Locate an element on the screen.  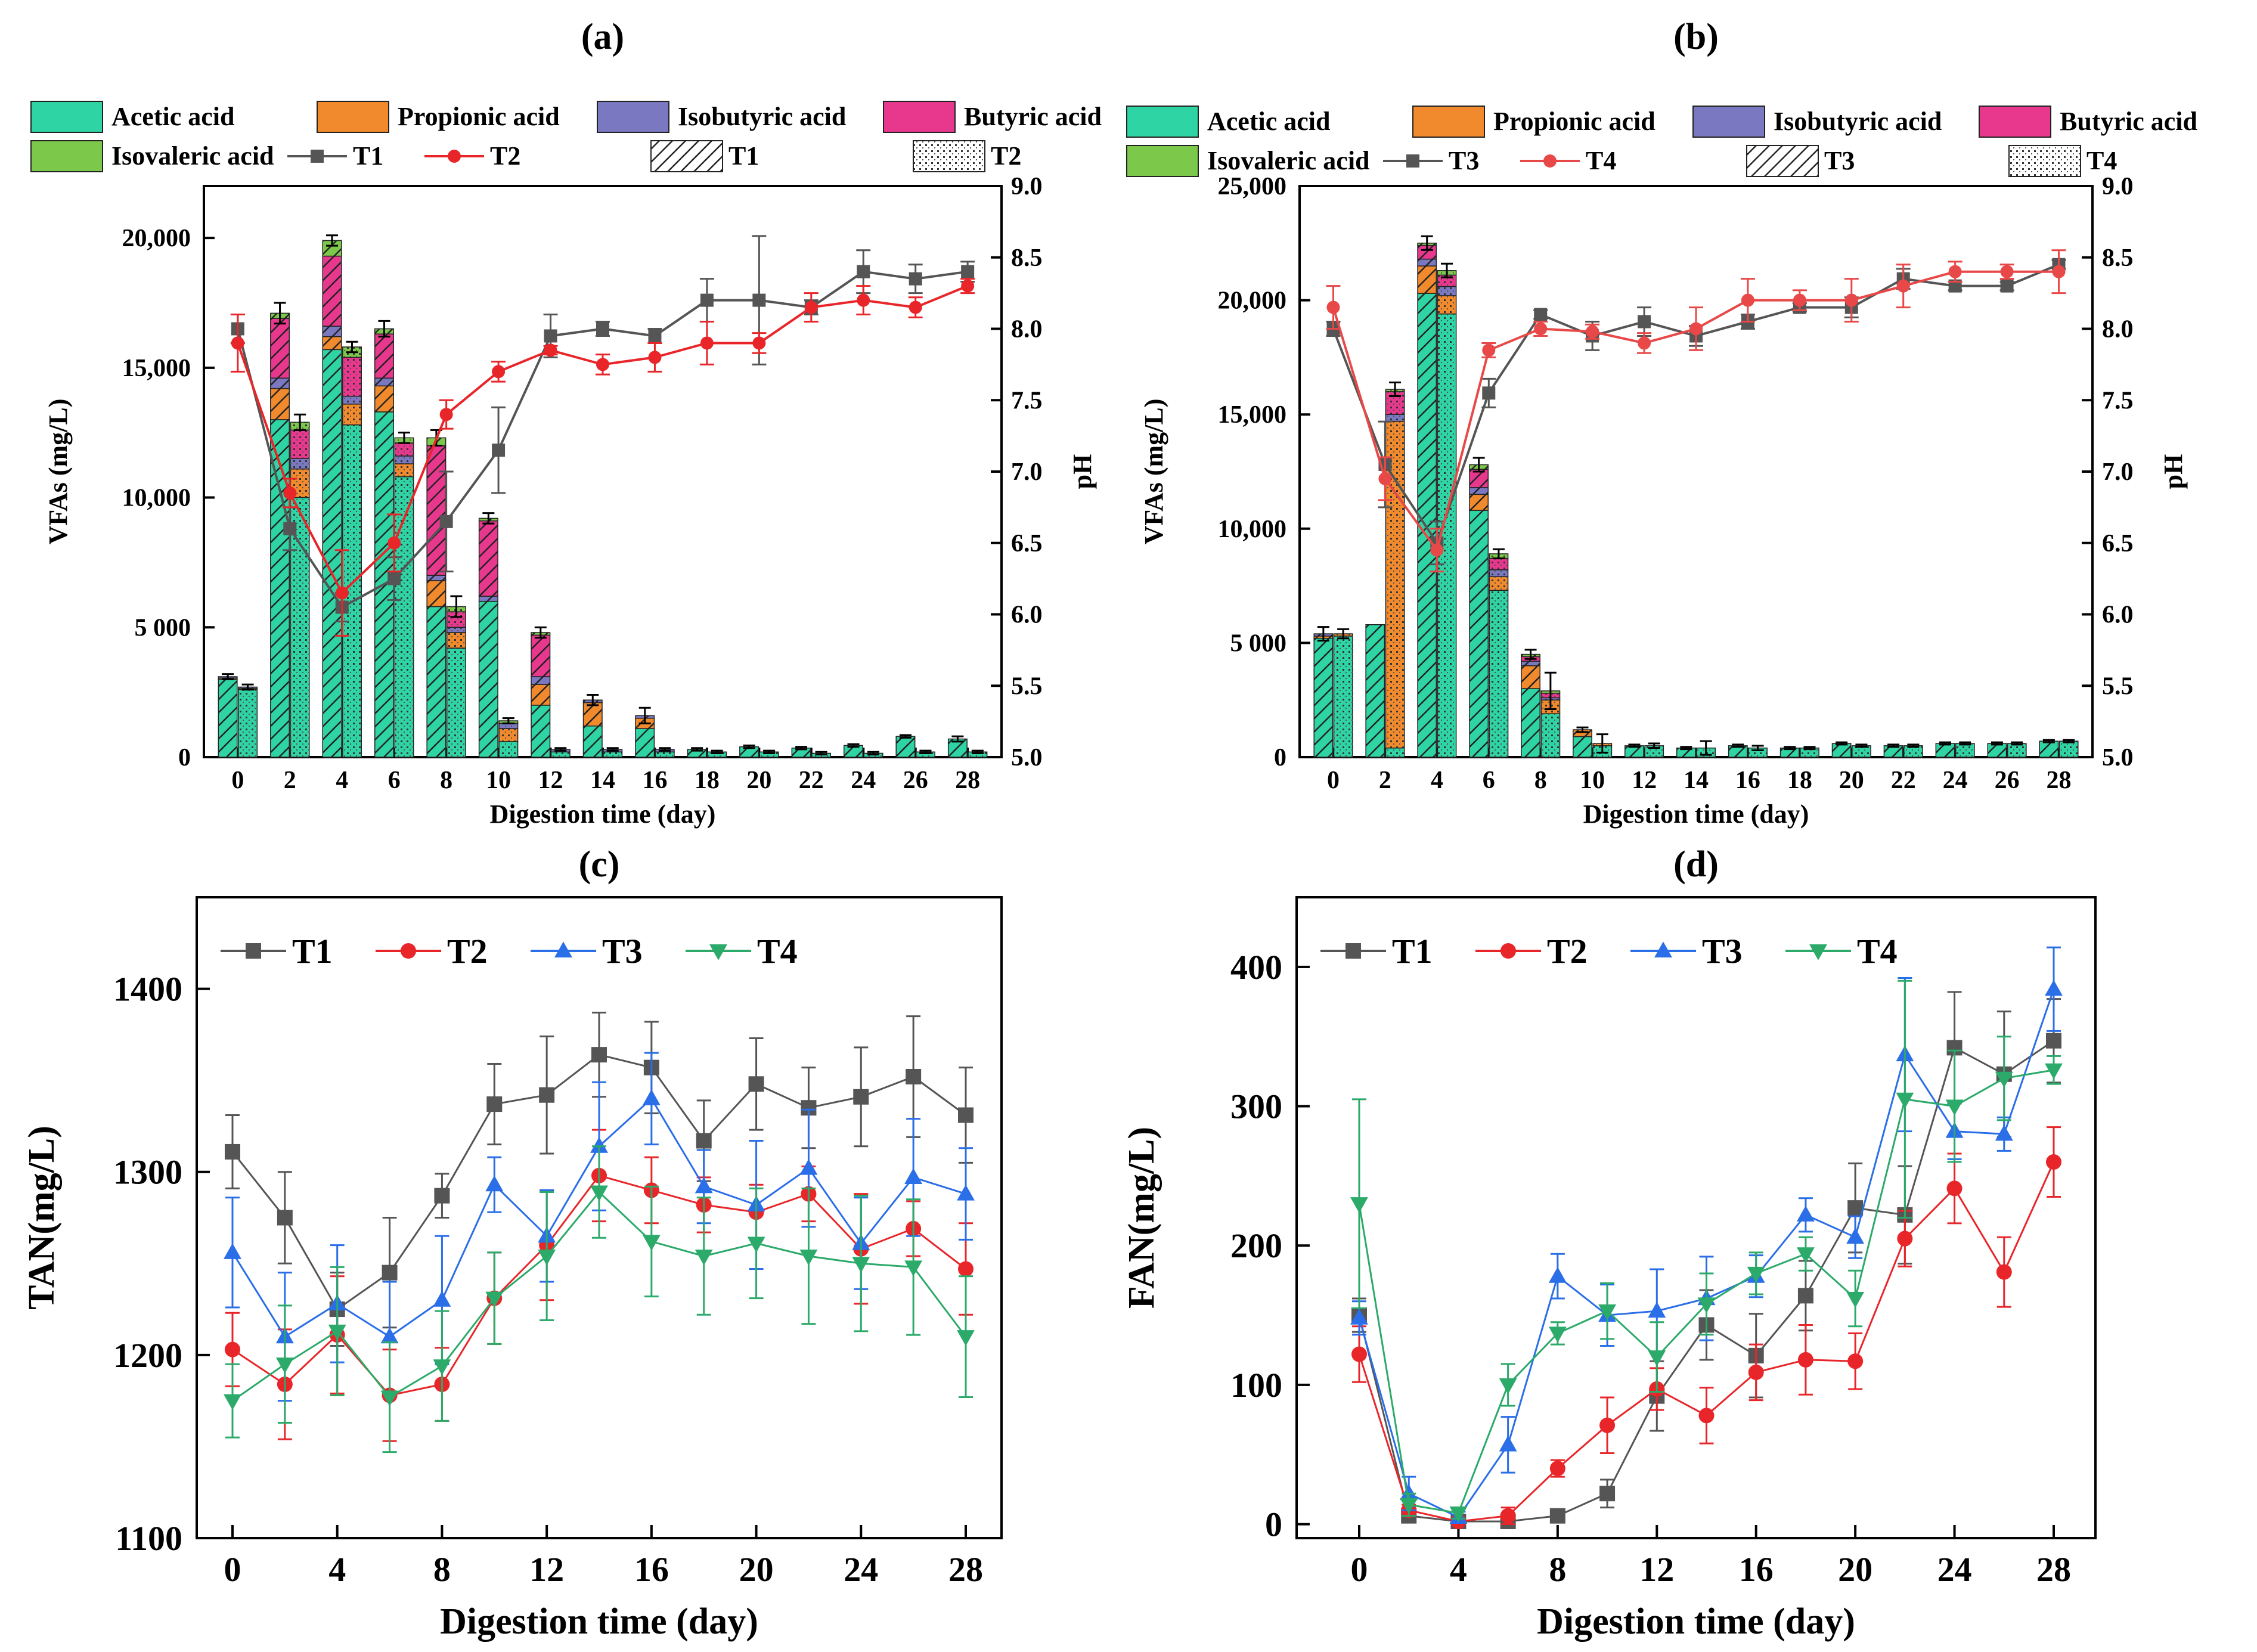
bar-hatch-T1-propionic is located at coordinates (280, 404).